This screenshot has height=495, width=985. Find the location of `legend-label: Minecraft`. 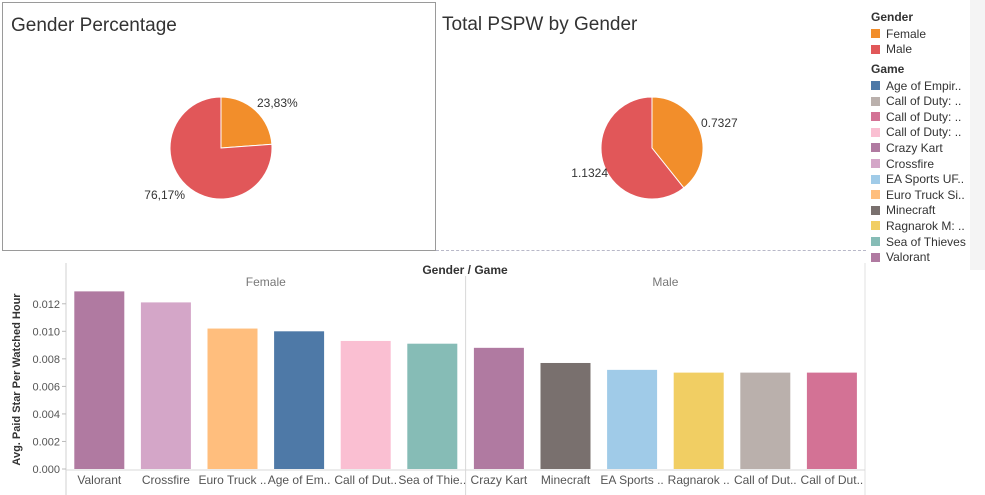

legend-label: Minecraft is located at coordinates (911, 210).